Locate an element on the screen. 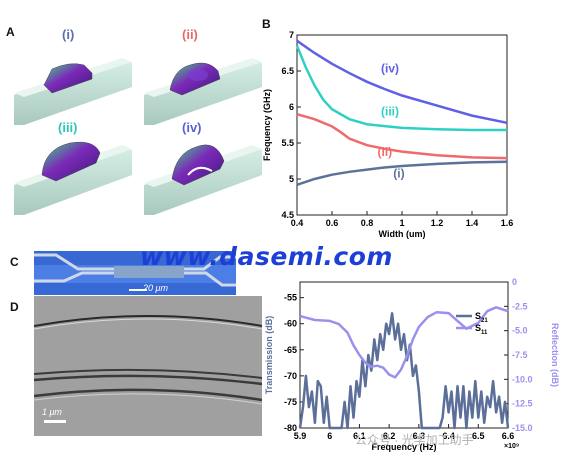 This screenshot has height=461, width=563. x-tick-label: 6.1 is located at coordinates (359, 436).